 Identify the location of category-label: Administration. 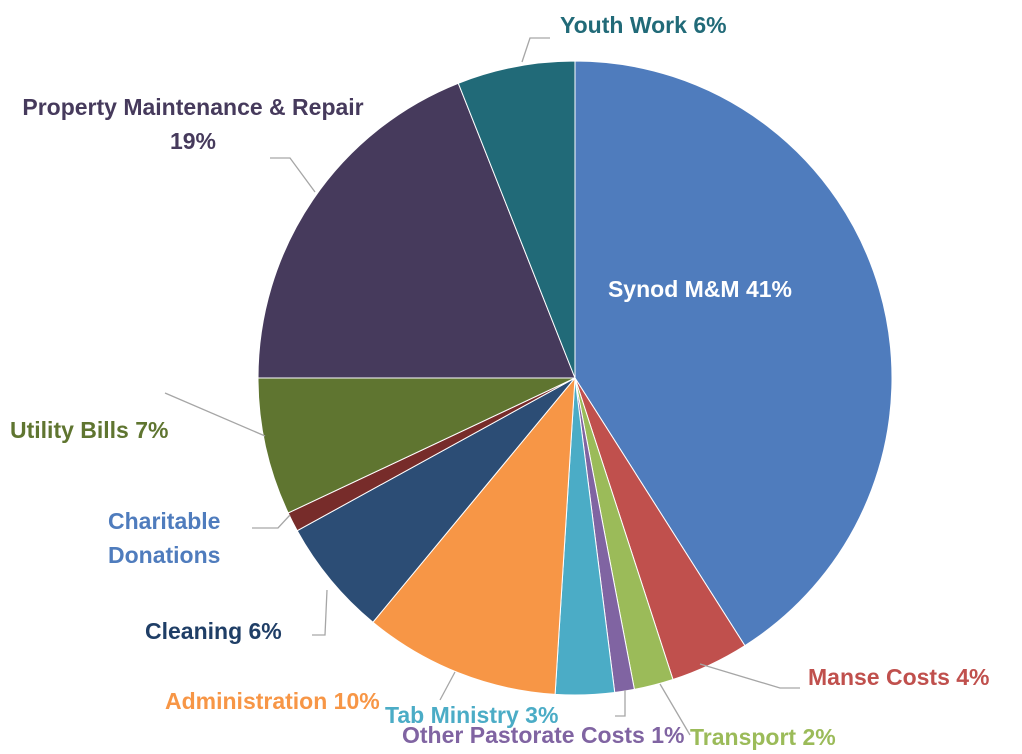
(246, 701).